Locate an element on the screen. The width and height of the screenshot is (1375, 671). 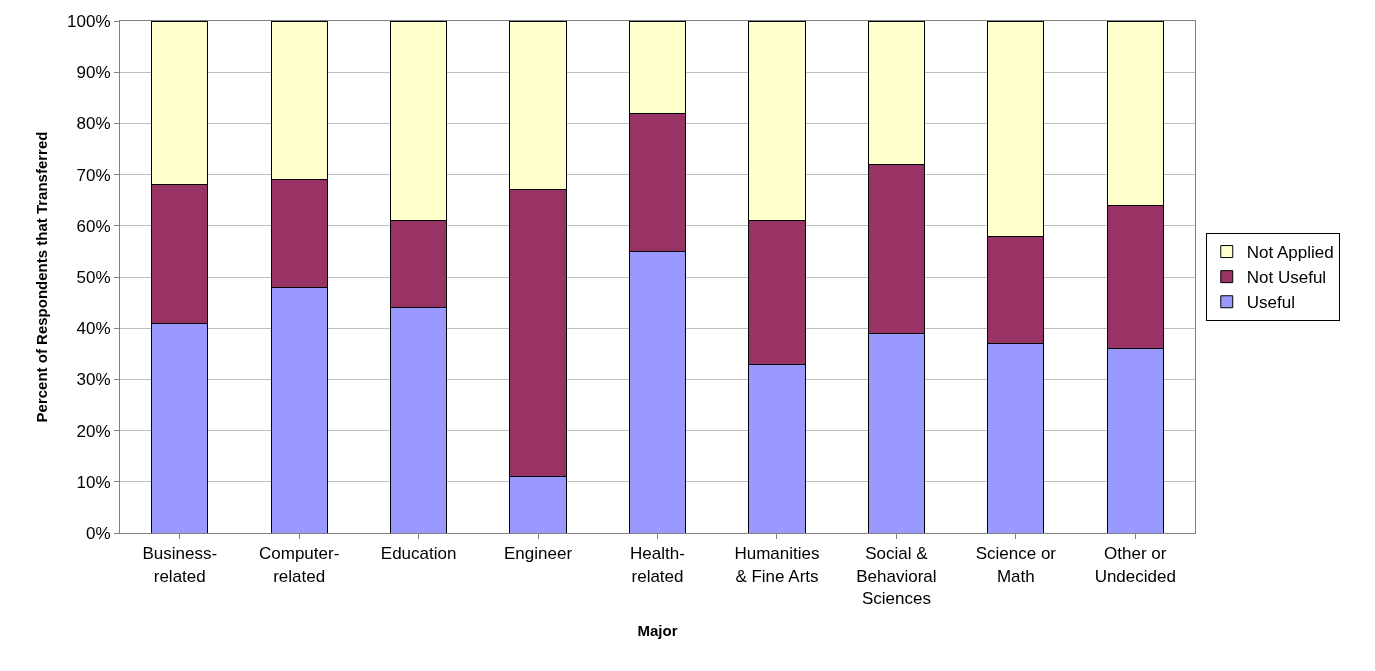
legend-label: Not Applied is located at coordinates (1290, 253).